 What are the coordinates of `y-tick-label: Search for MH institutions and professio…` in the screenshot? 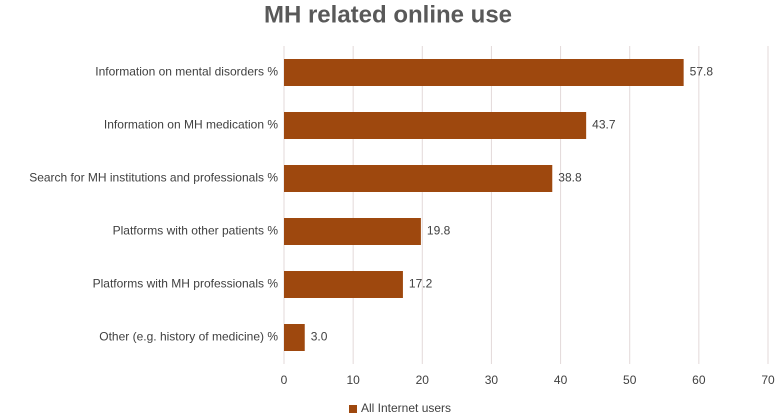 It's located at (153, 178).